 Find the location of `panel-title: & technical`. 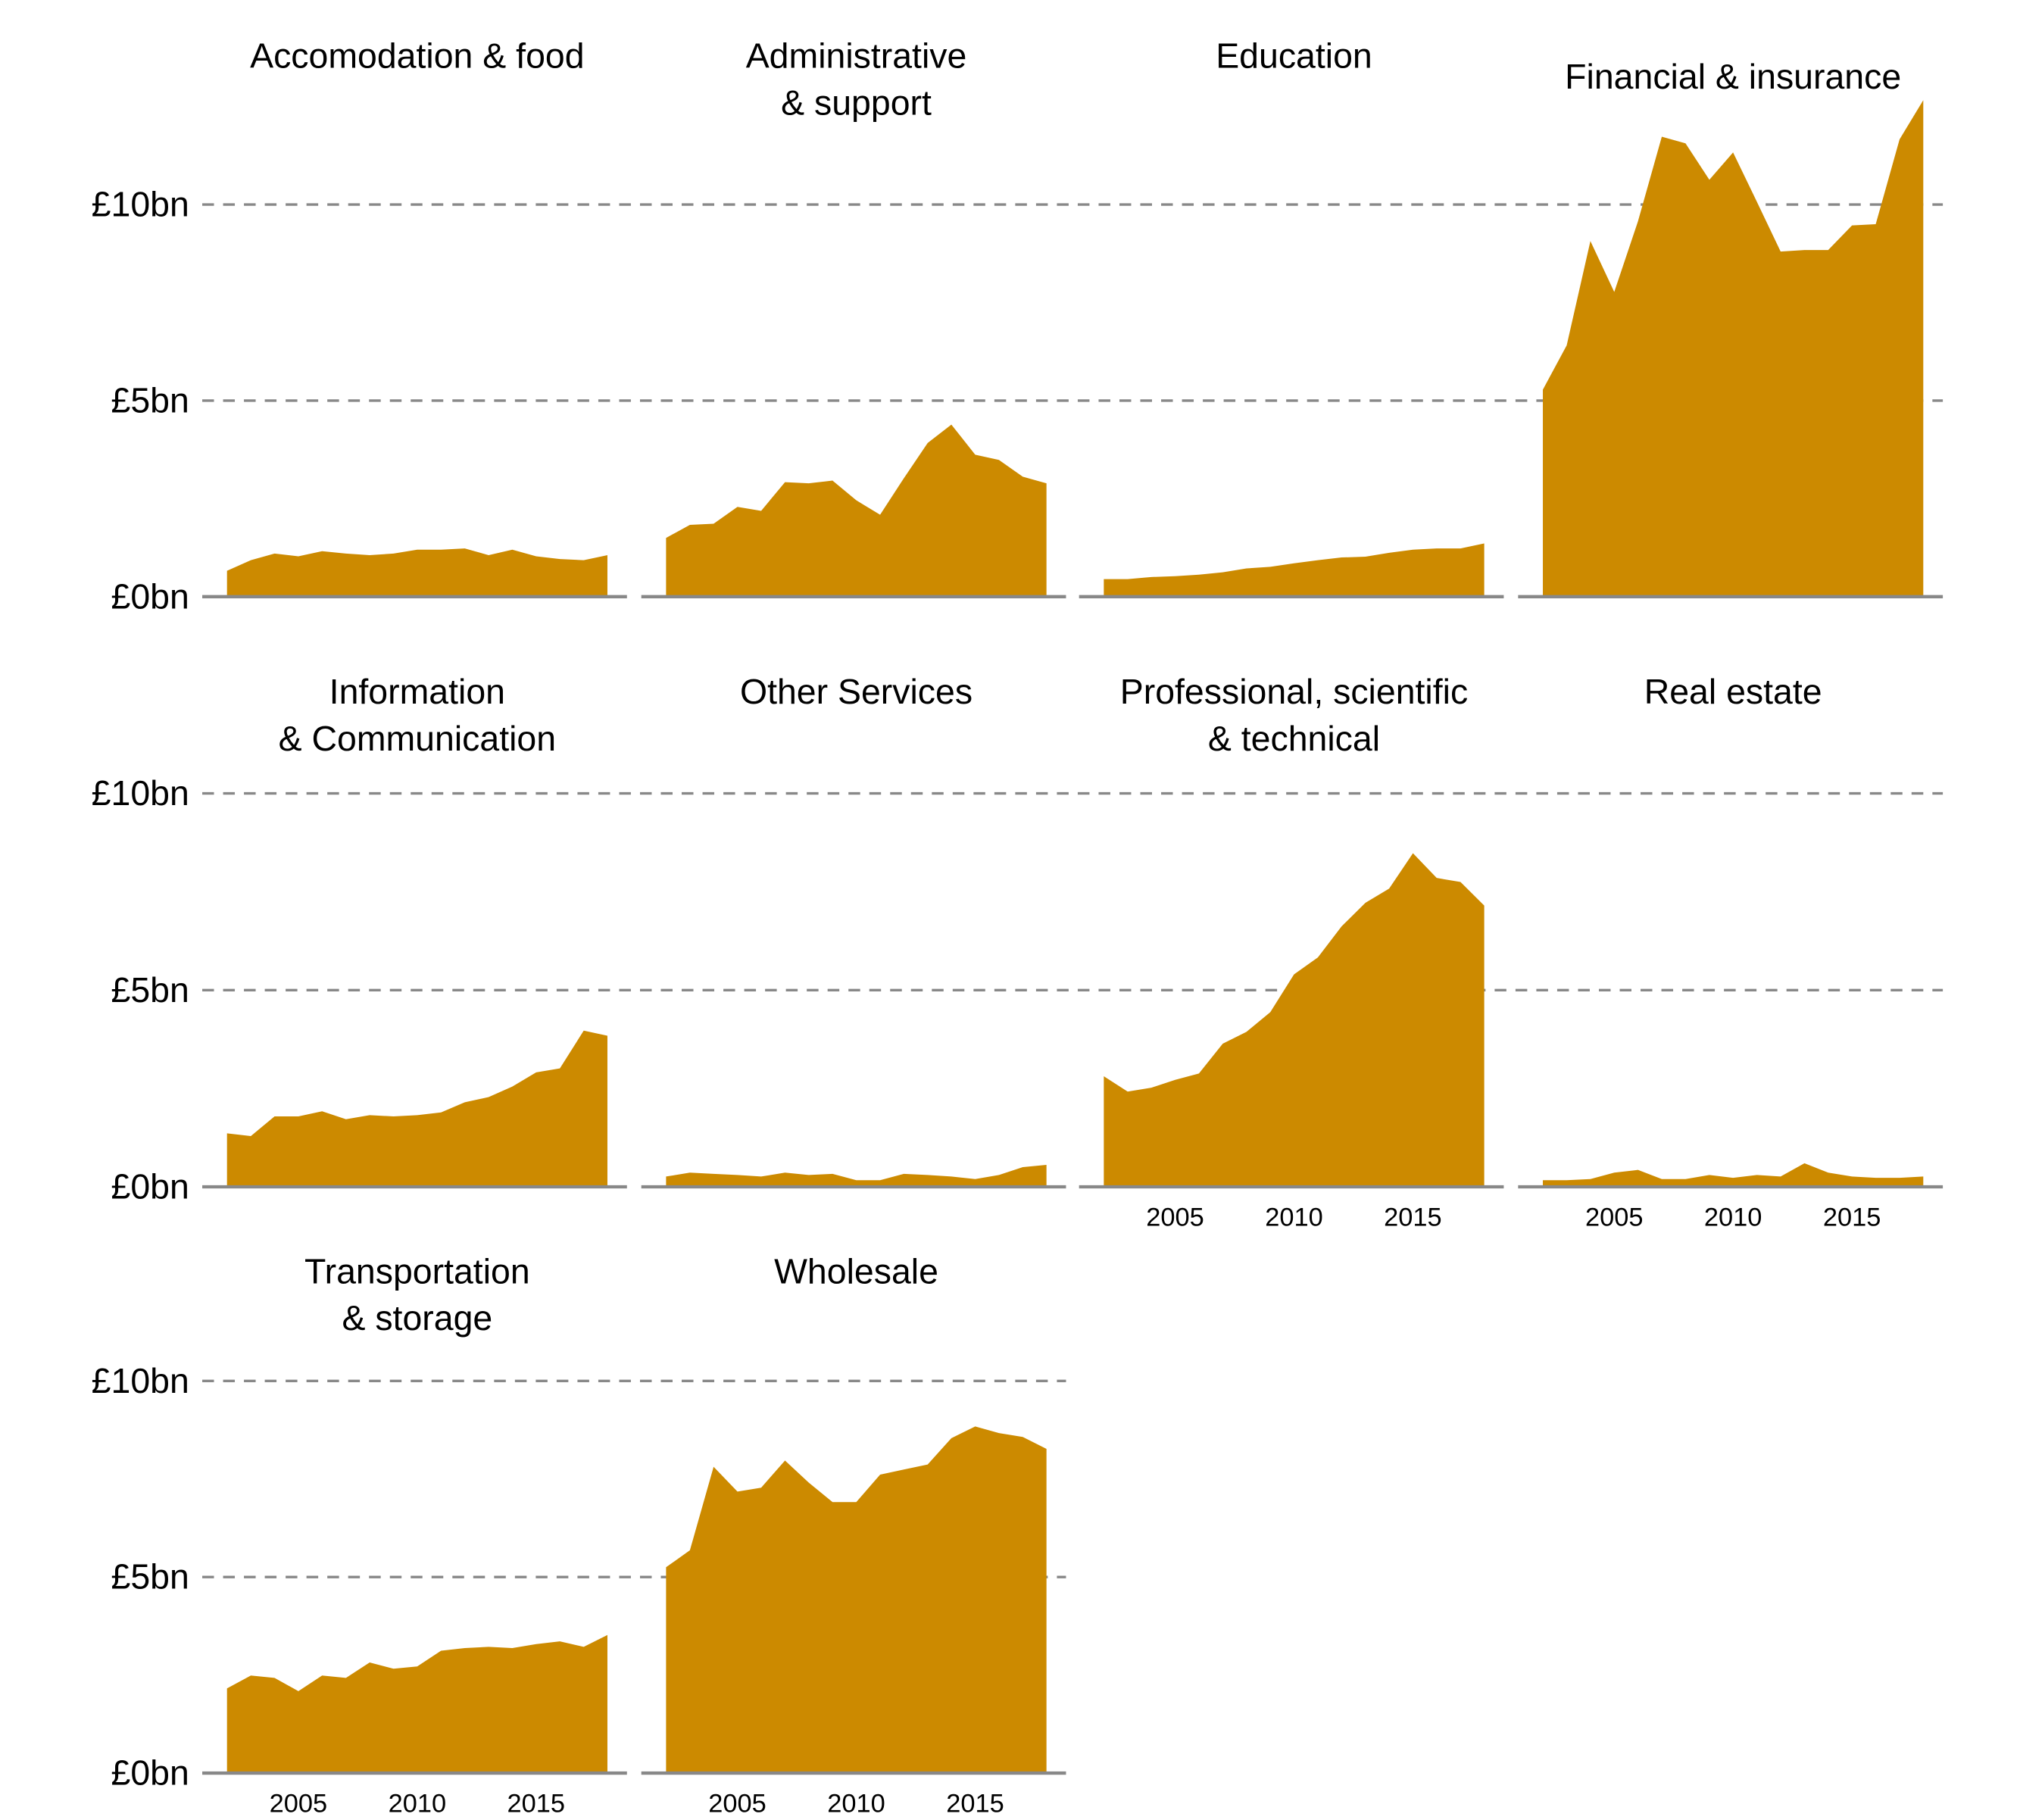

panel-title: & technical is located at coordinates (1294, 738).